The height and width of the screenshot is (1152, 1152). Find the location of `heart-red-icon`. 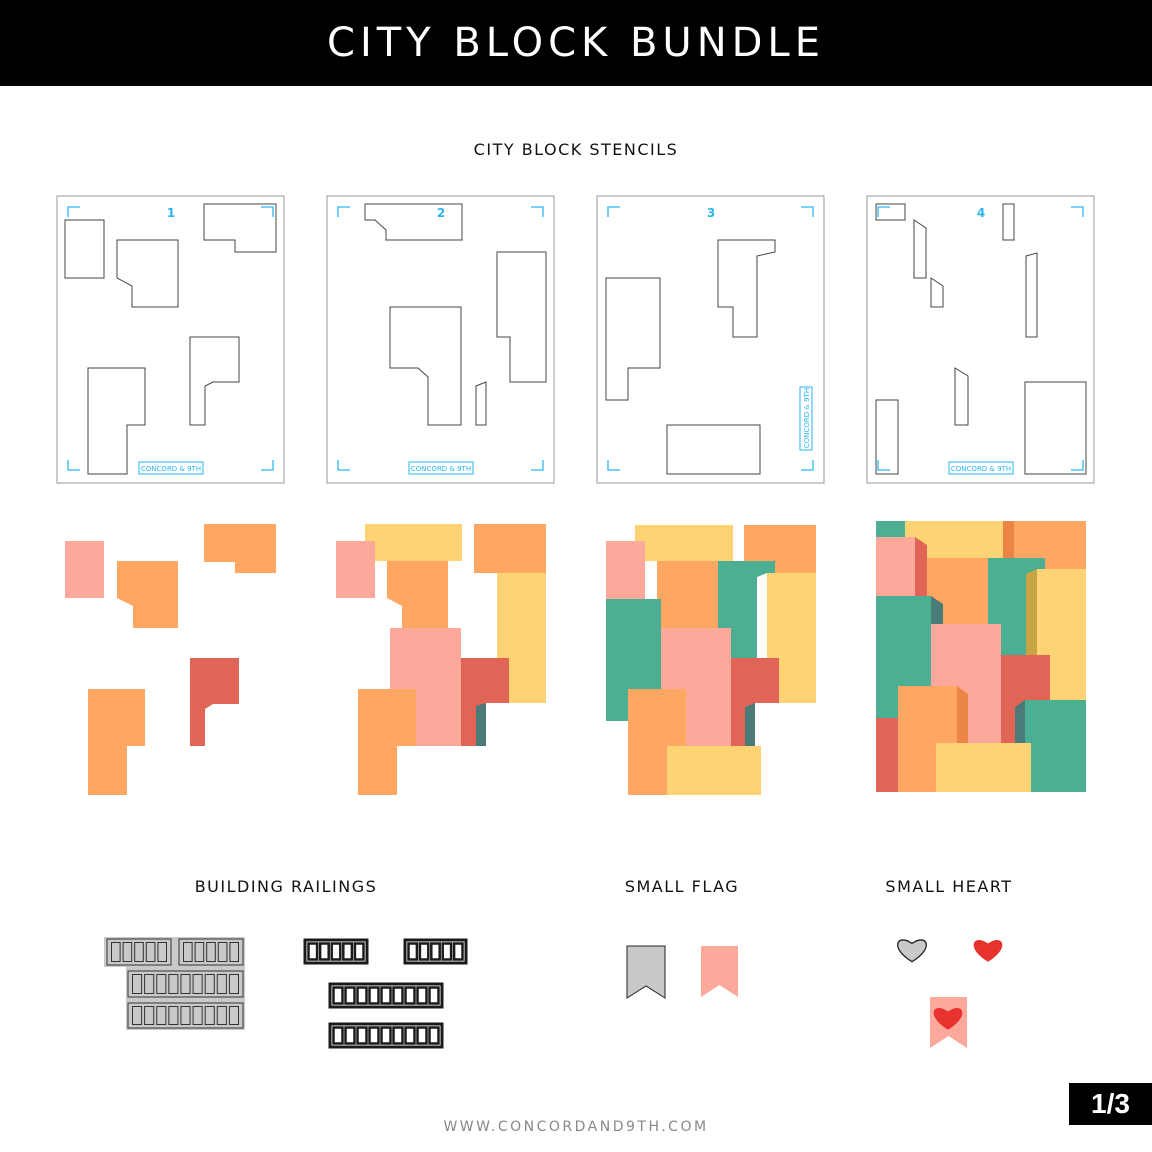

heart-red-icon is located at coordinates (988, 950).